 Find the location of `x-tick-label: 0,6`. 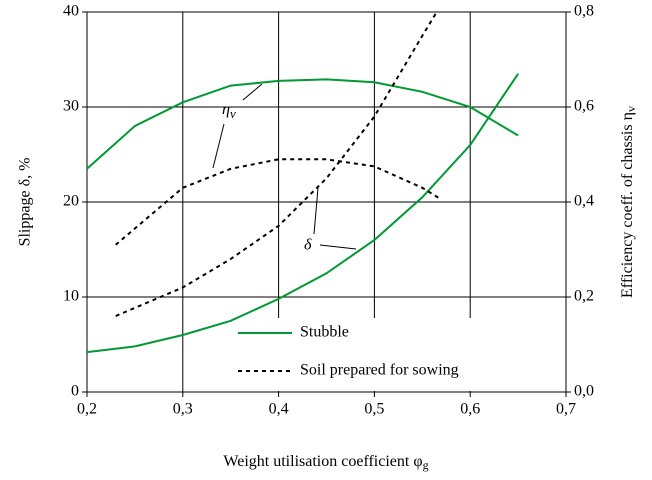

x-tick-label: 0,6 is located at coordinates (470, 409).